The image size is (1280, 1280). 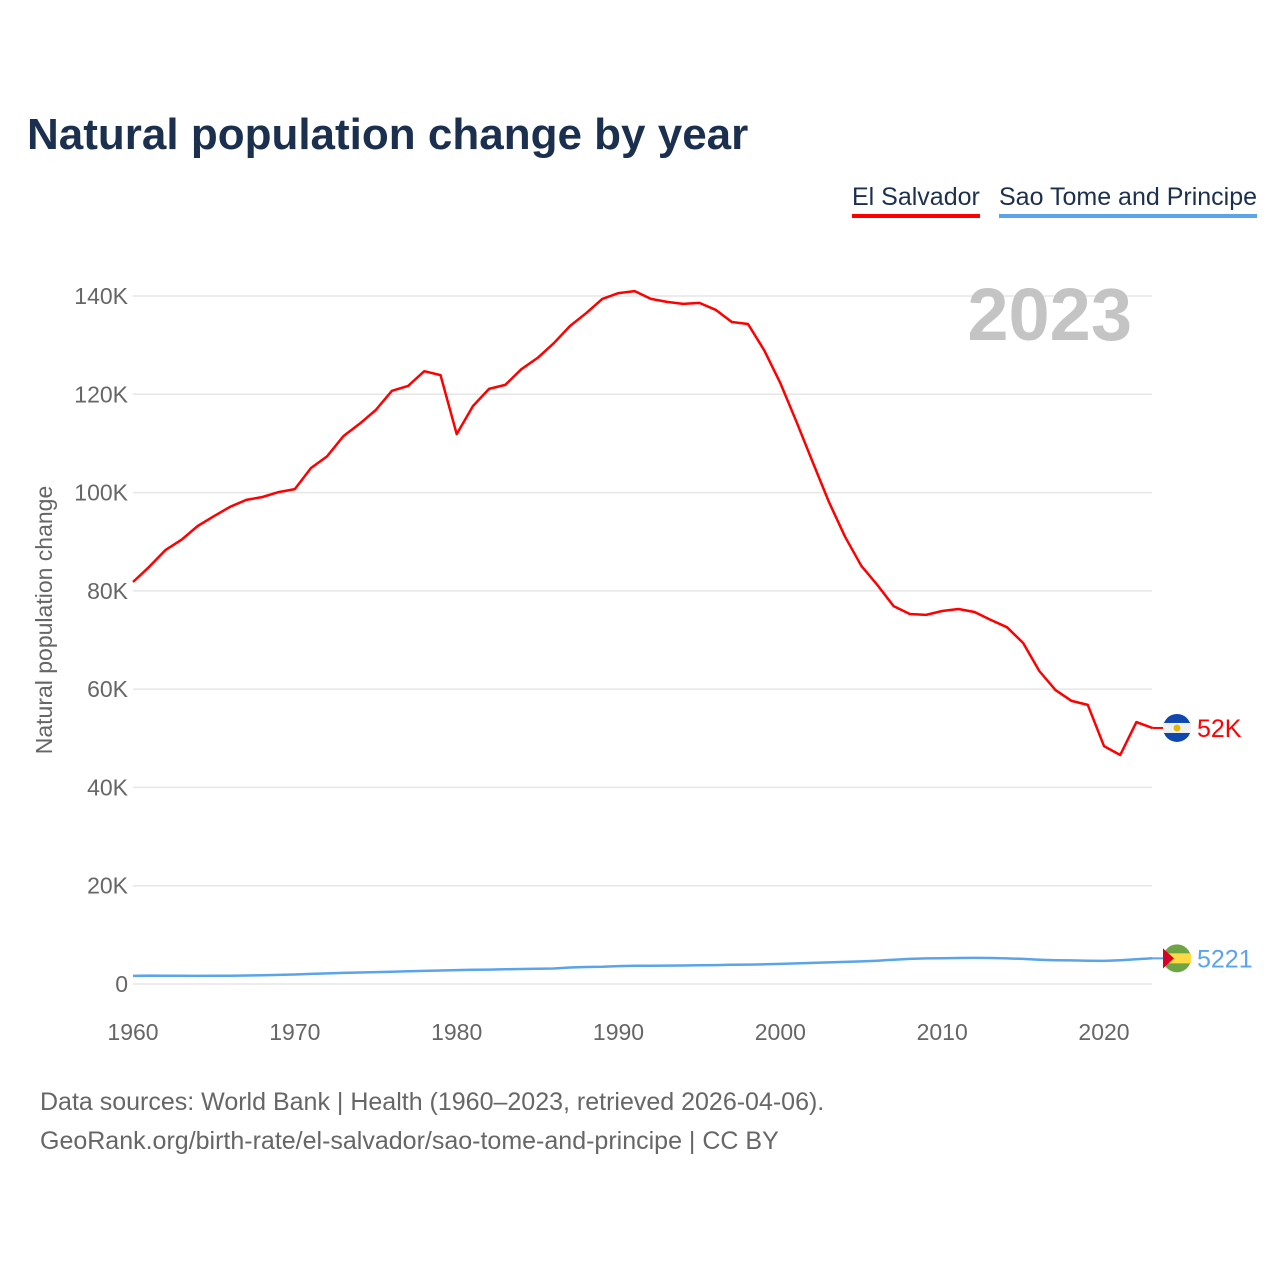 I want to click on x-tick-label: 2020, so click(x=1103, y=1032).